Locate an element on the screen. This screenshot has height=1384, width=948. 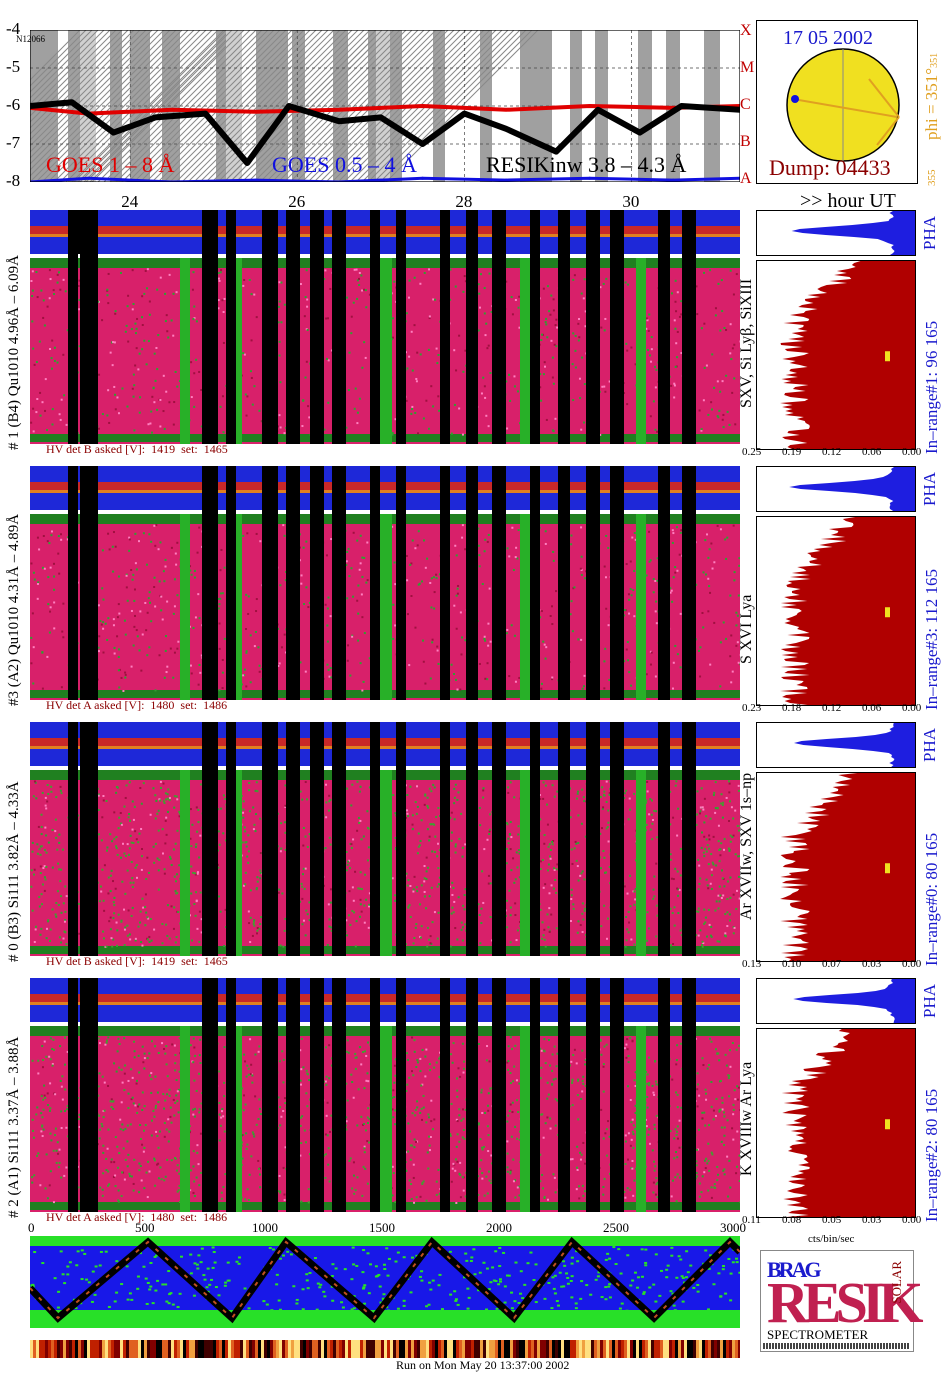
pha-histogram-fill is located at coordinates (854, 1001).